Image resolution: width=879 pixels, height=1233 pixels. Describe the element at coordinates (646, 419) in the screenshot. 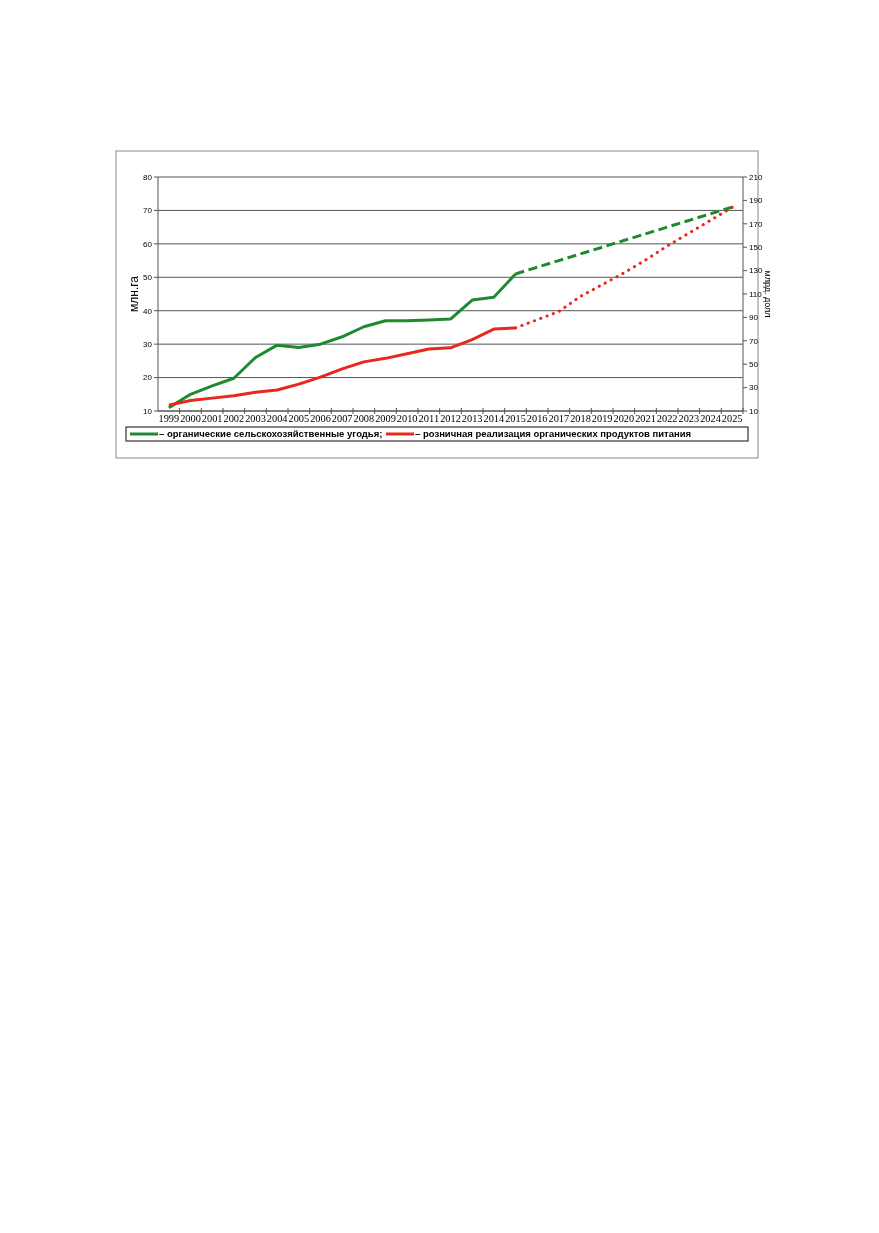

I see `x-tick-label: 2021` at that location.